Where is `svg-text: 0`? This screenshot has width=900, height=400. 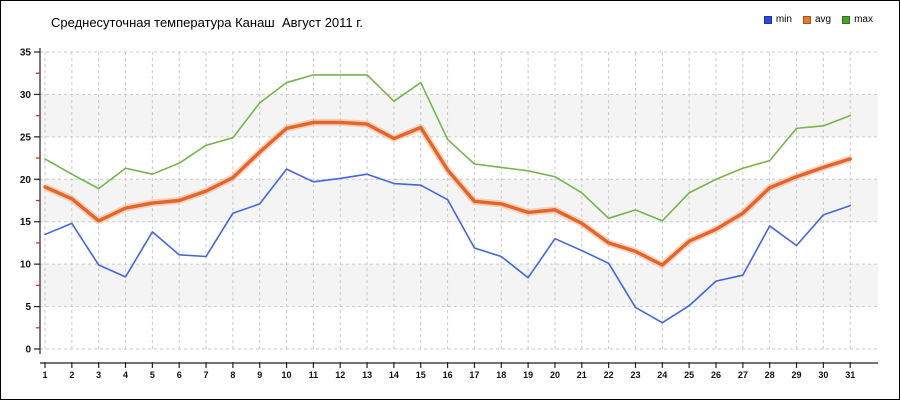 svg-text: 0 is located at coordinates (28, 350).